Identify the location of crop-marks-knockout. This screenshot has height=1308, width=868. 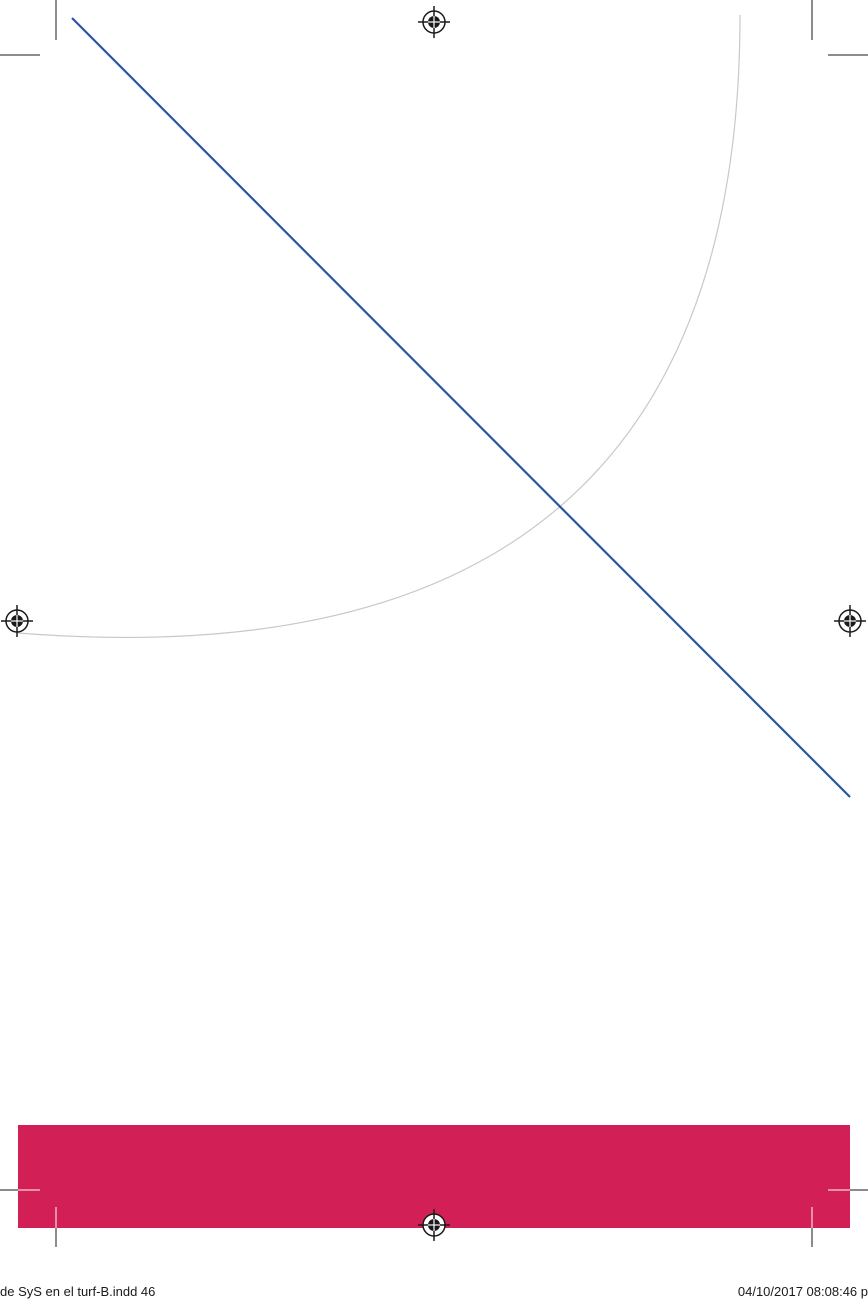
(434, 1208).